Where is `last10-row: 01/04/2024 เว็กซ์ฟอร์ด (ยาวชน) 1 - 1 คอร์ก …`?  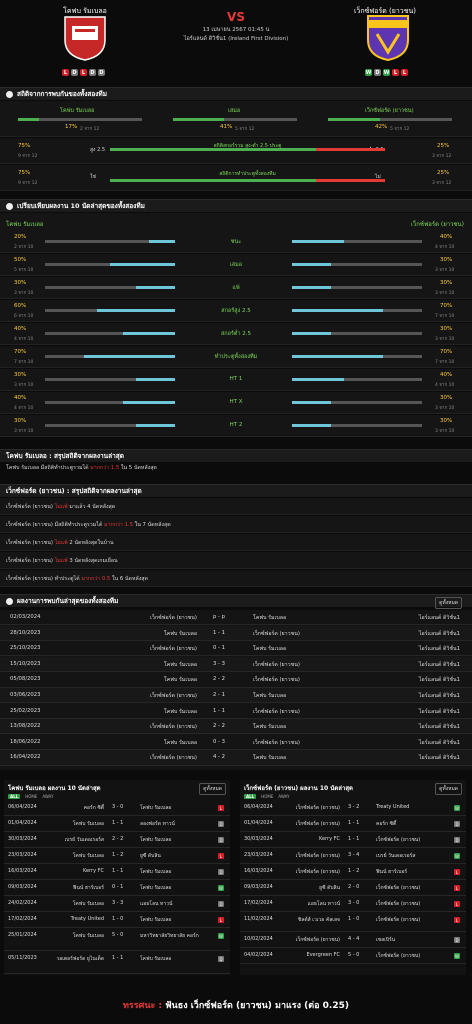
last10-row: 01/04/2024 เว็กซ์ฟอร์ด (ยาวชน) 1 - 1 คอร์ก … is located at coordinates (353, 824).